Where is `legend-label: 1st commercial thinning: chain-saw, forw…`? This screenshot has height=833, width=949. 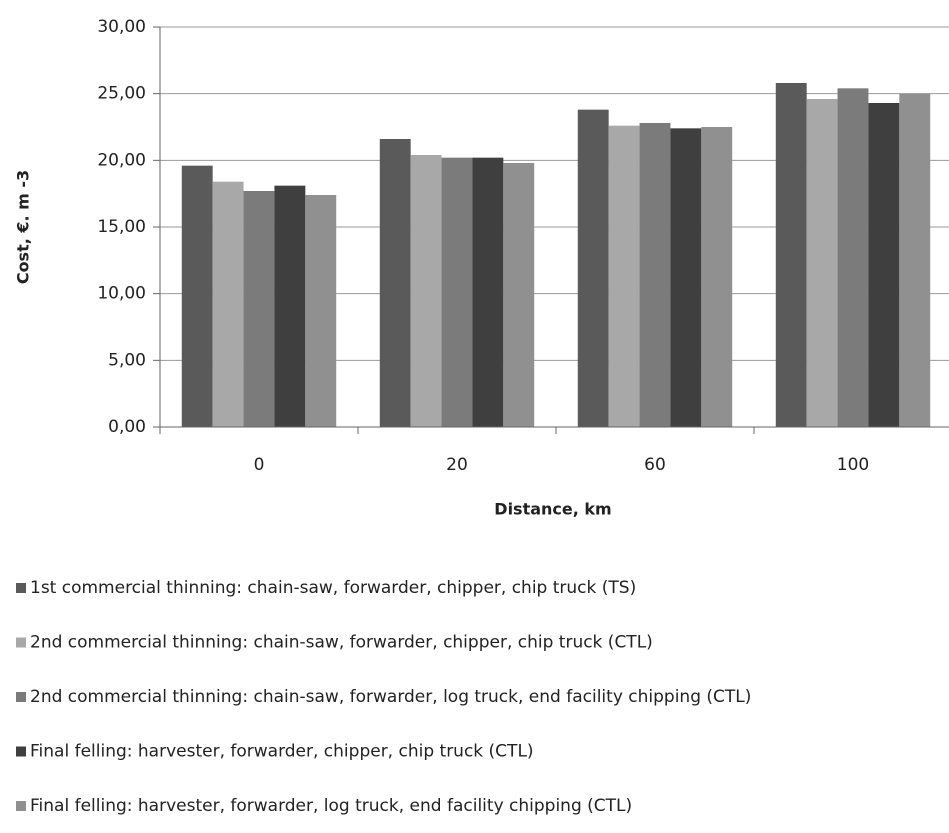 legend-label: 1st commercial thinning: chain-saw, forw… is located at coordinates (333, 588).